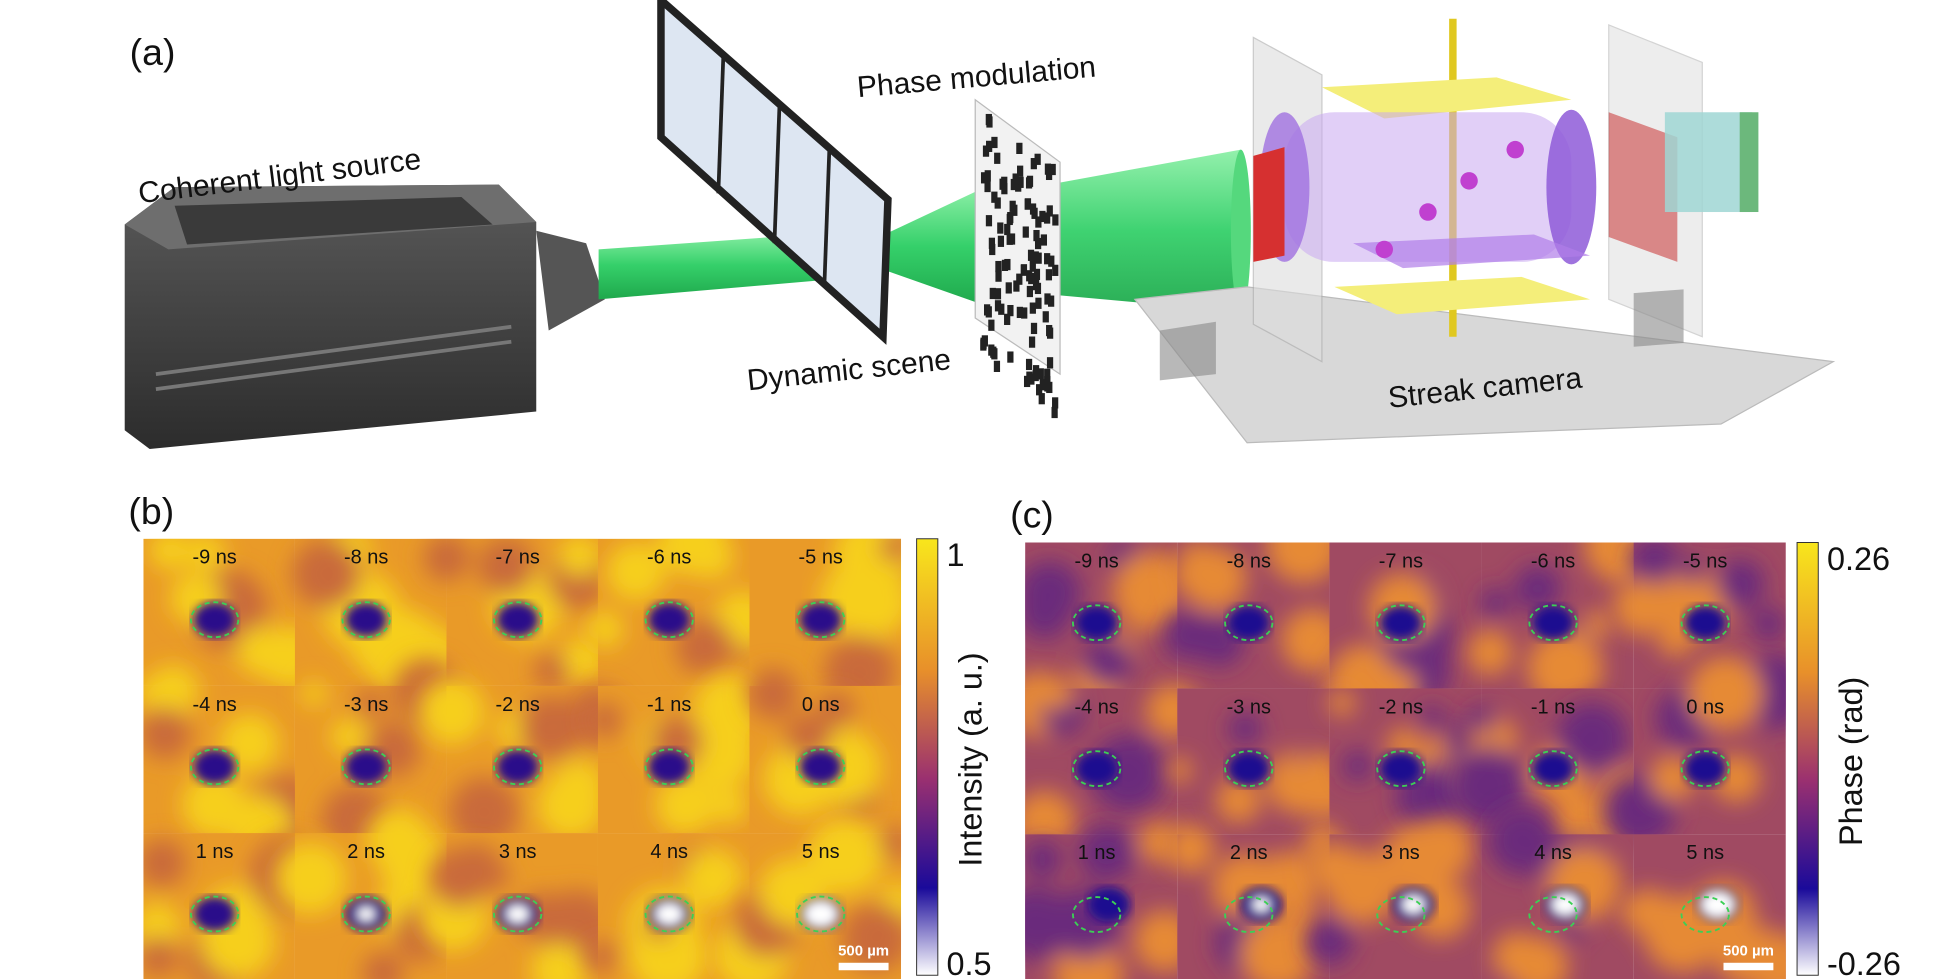 This screenshot has width=1933, height=979. I want to click on panel-label: (b), so click(151, 511).